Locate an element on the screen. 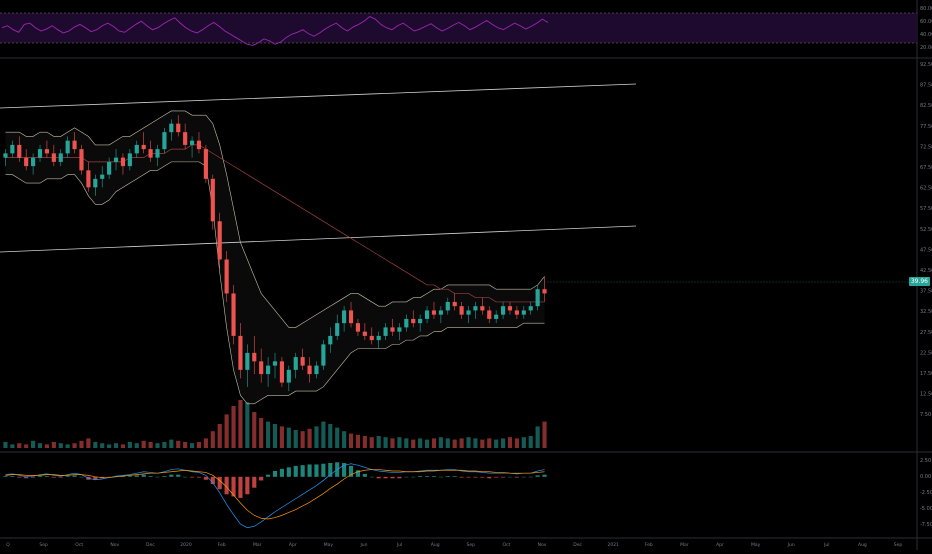 This screenshot has width=932, height=554. rsi-tick-label: 80.00 is located at coordinates (926, 9).